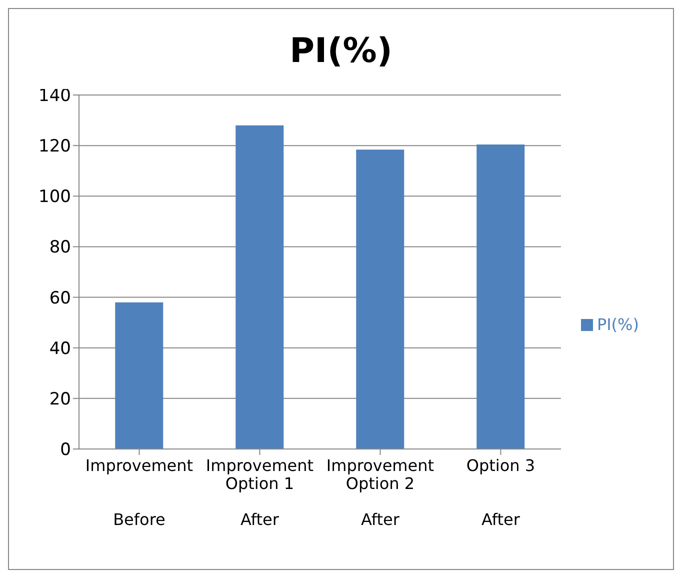 The width and height of the screenshot is (684, 580). Describe the element at coordinates (60, 248) in the screenshot. I see `y-tick-label: 80` at that location.